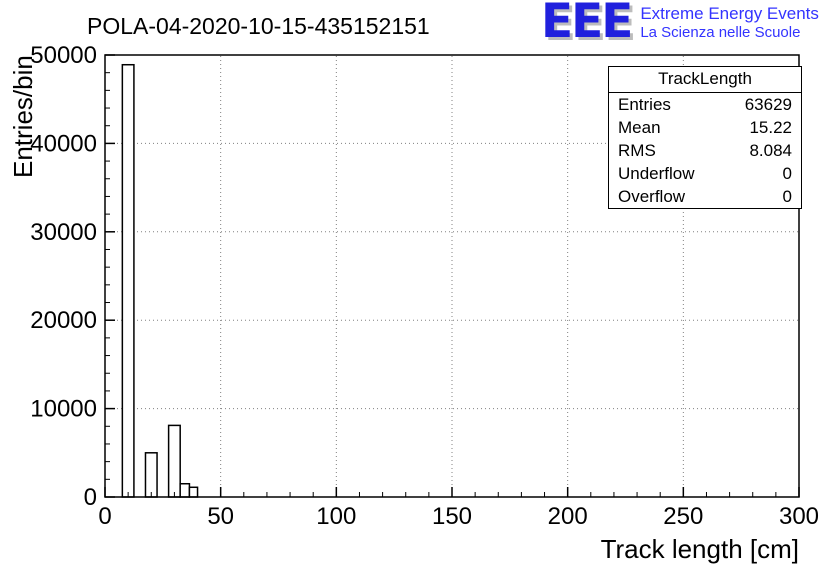  Describe the element at coordinates (720, 32) in the screenshot. I see `logo-subtitle-2: La Scienza nelle Scuole` at that location.